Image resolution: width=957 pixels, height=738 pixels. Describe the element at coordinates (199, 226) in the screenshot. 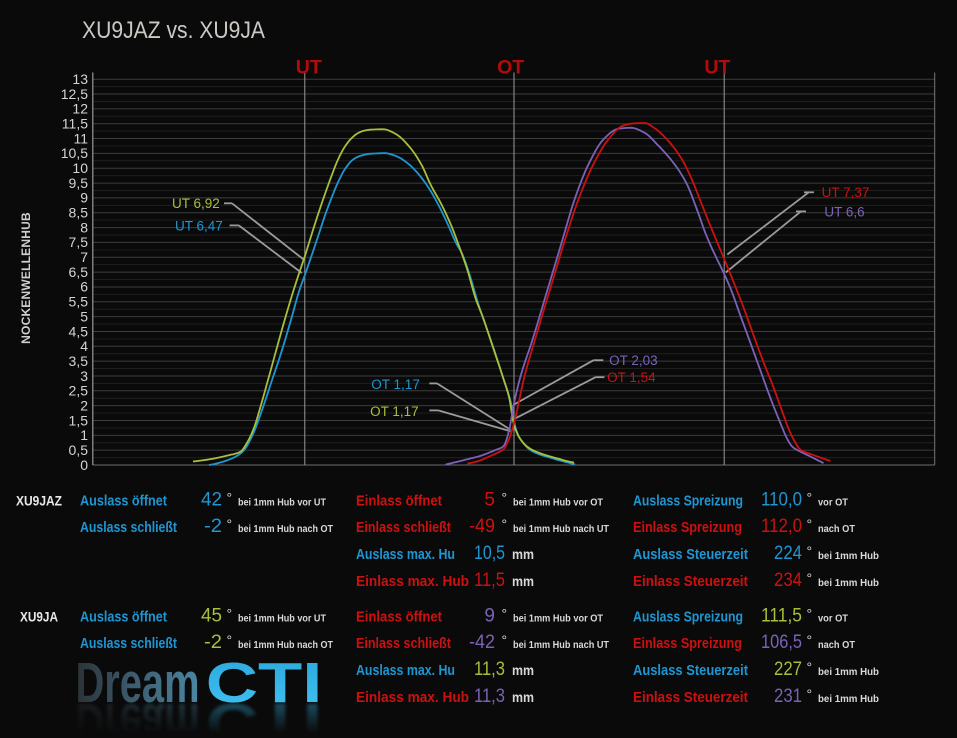

I see `svg-text: UT 6,47` at that location.